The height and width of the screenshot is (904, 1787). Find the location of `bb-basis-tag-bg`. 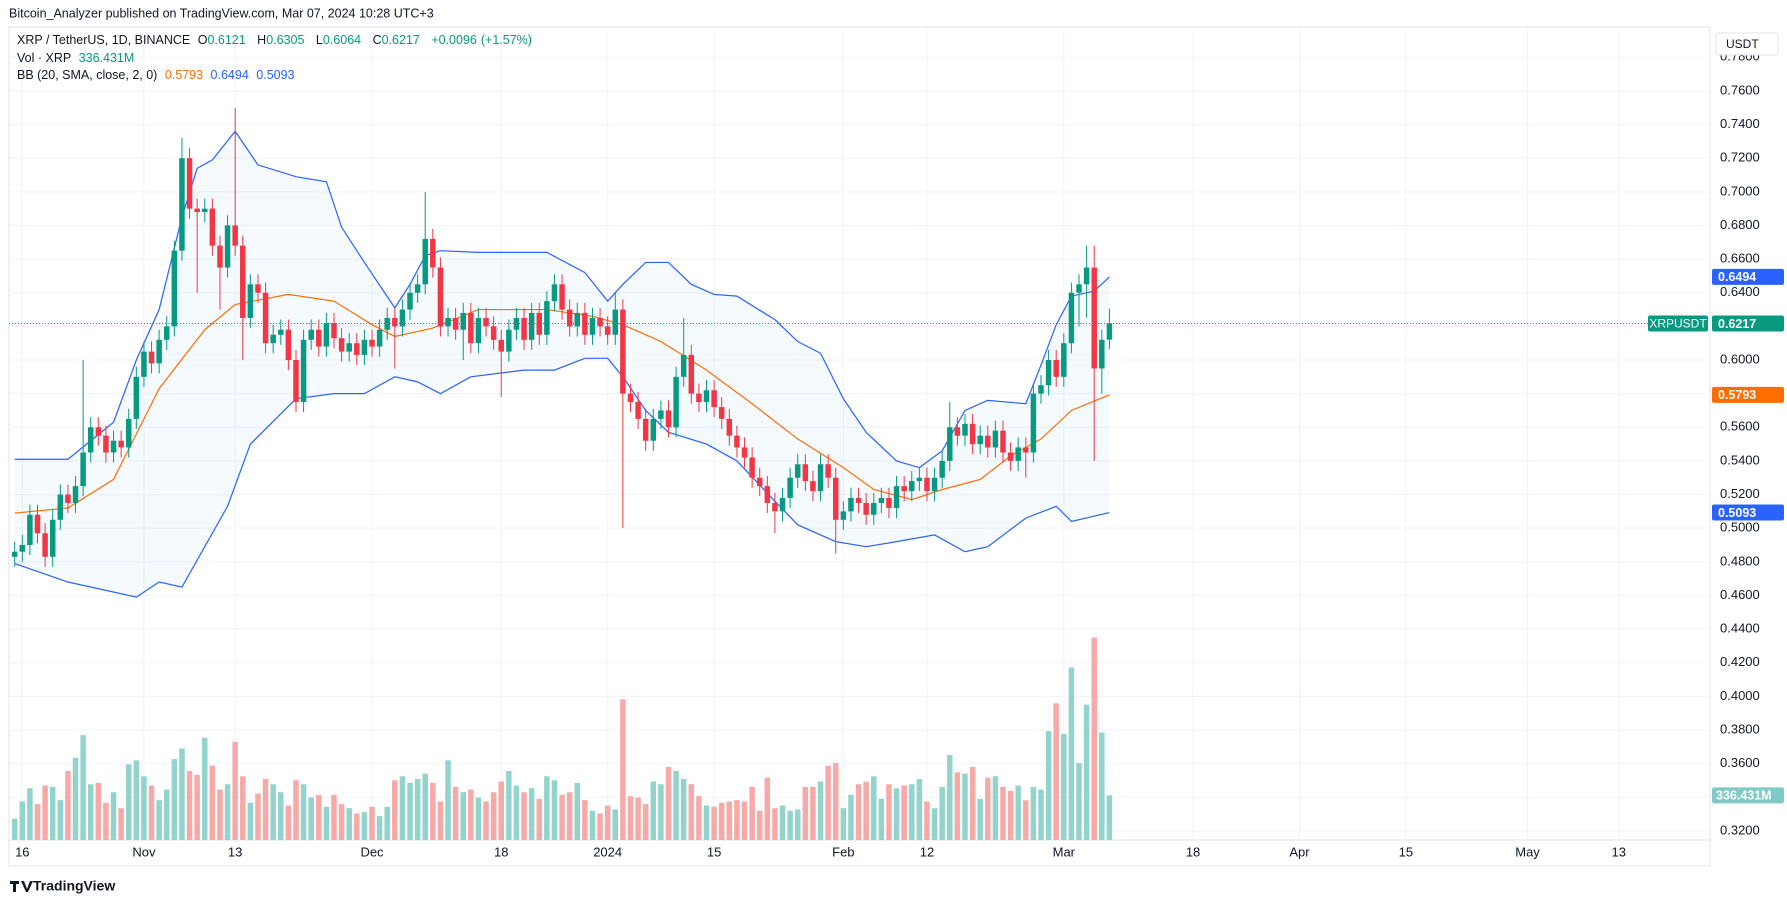

bb-basis-tag-bg is located at coordinates (1748, 394).